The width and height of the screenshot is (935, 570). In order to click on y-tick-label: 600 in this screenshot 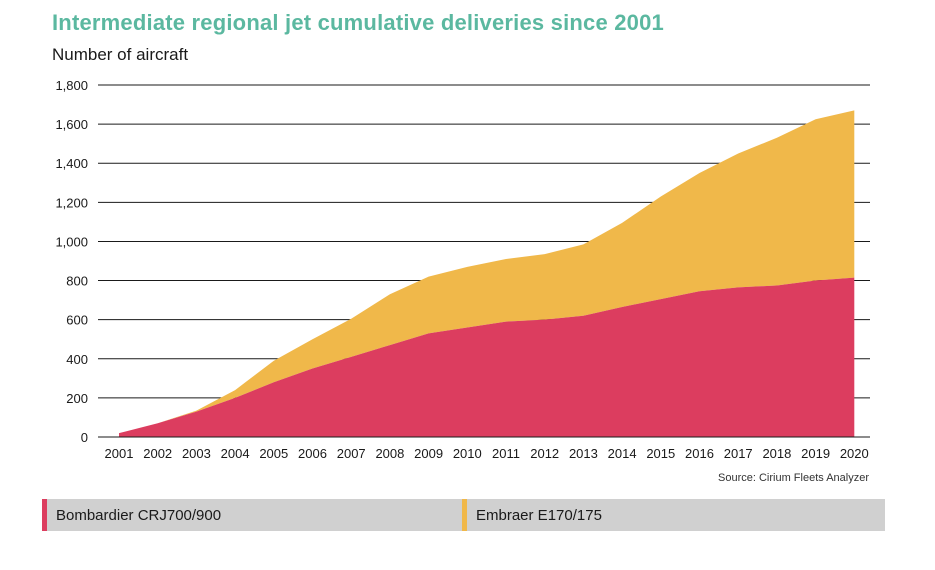, I will do `click(77, 320)`.